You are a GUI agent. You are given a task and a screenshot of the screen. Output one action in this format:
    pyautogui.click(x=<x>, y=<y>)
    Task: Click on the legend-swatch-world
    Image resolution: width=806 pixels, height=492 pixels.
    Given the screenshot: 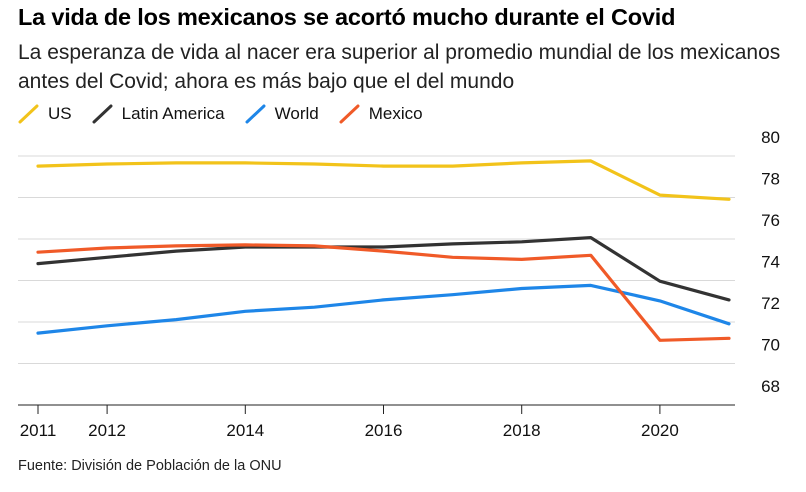 What is the action you would take?
    pyautogui.click(x=256, y=114)
    